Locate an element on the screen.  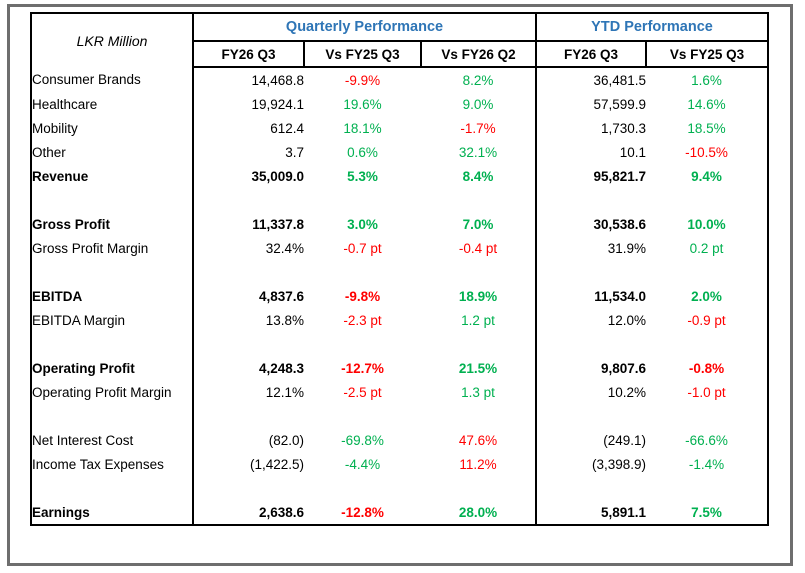
value-cell: 12.1% is located at coordinates (284, 392).